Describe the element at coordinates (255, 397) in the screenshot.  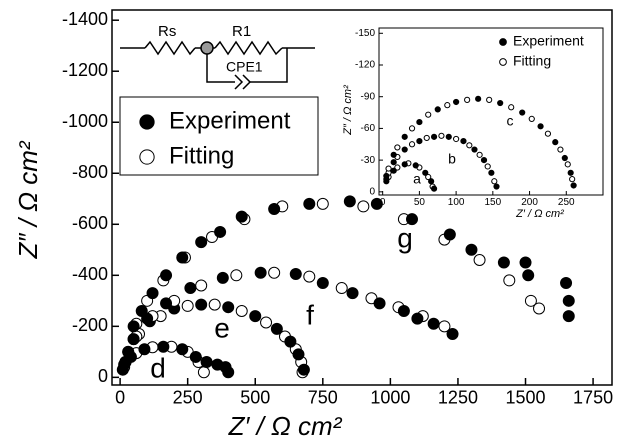
I see `x-tick-label: 500` at that location.